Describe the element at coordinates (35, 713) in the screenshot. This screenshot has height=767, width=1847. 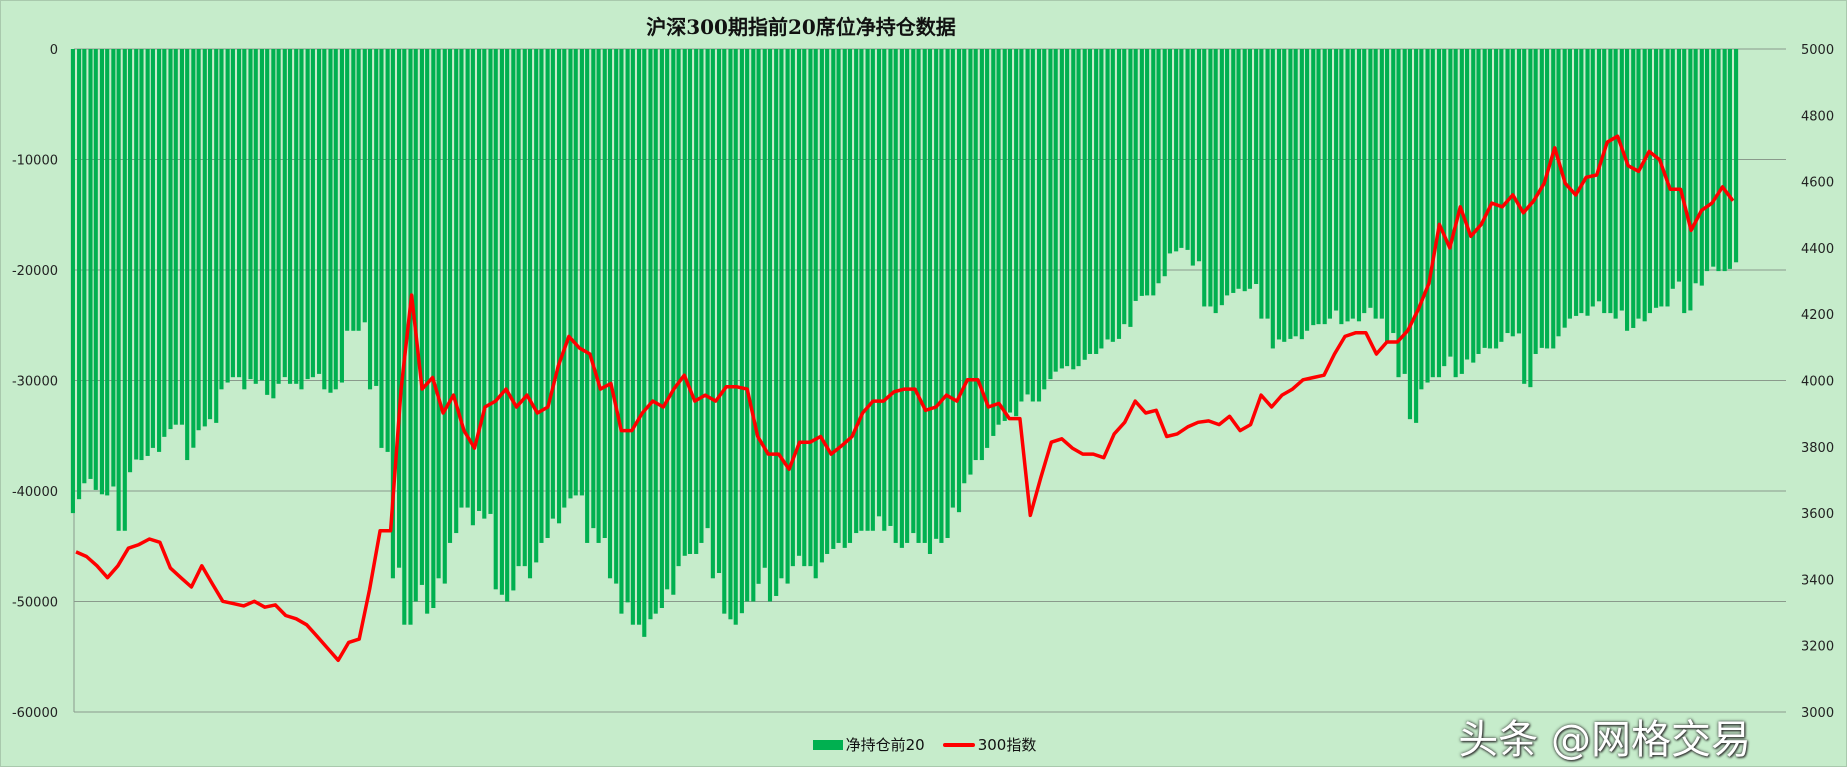
I see `y-left-tick-label: -60000` at that location.